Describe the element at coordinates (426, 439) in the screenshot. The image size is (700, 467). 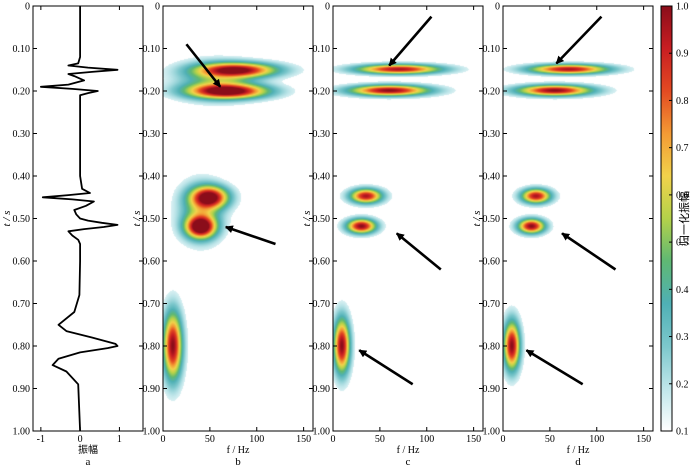
I see `xtick-label-c: 100` at that location.